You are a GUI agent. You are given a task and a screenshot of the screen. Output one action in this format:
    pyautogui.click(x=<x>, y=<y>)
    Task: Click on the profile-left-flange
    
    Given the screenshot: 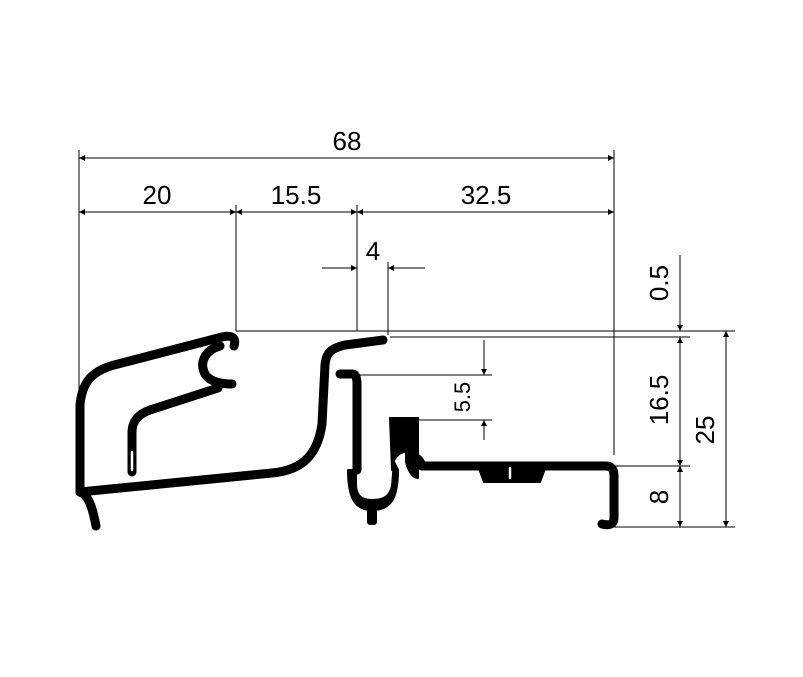 What is the action you would take?
    pyautogui.click(x=157, y=431)
    